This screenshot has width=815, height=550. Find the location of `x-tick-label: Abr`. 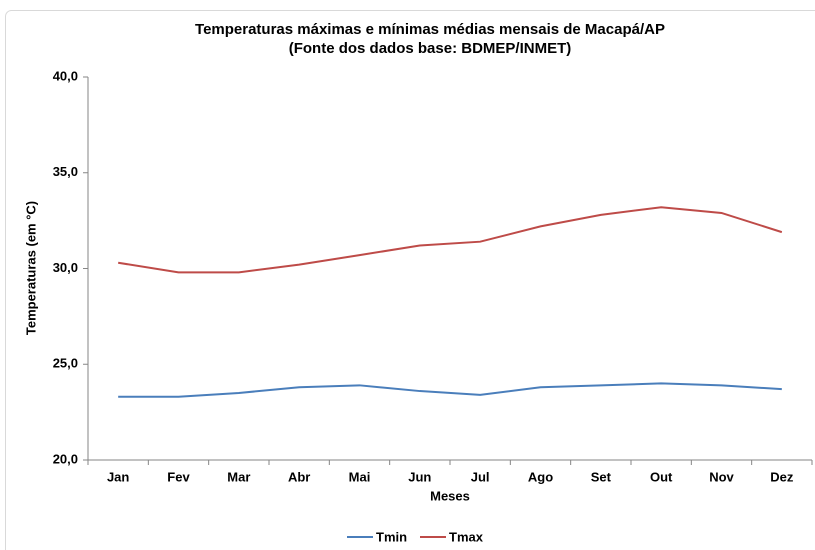

x-tick-label: Abr is located at coordinates (299, 476).